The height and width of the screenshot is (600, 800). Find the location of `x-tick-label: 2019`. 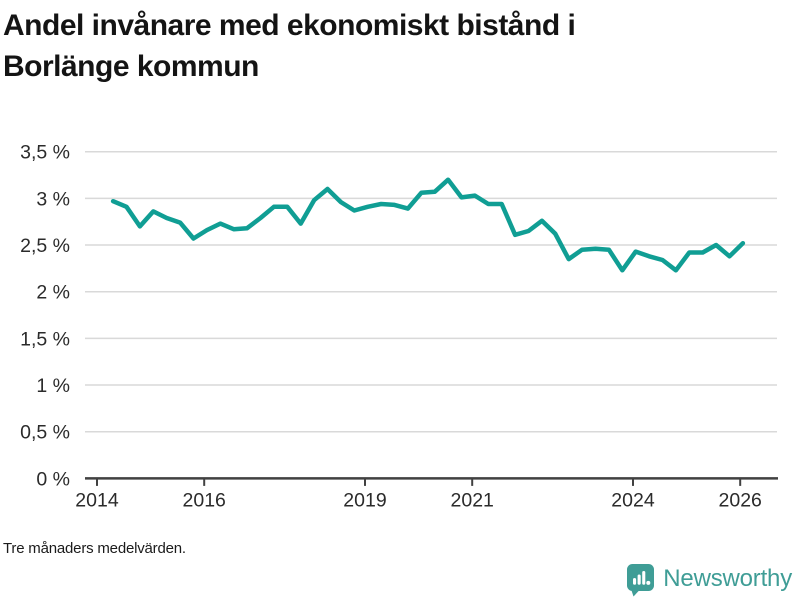

x-tick-label: 2019 is located at coordinates (364, 500).